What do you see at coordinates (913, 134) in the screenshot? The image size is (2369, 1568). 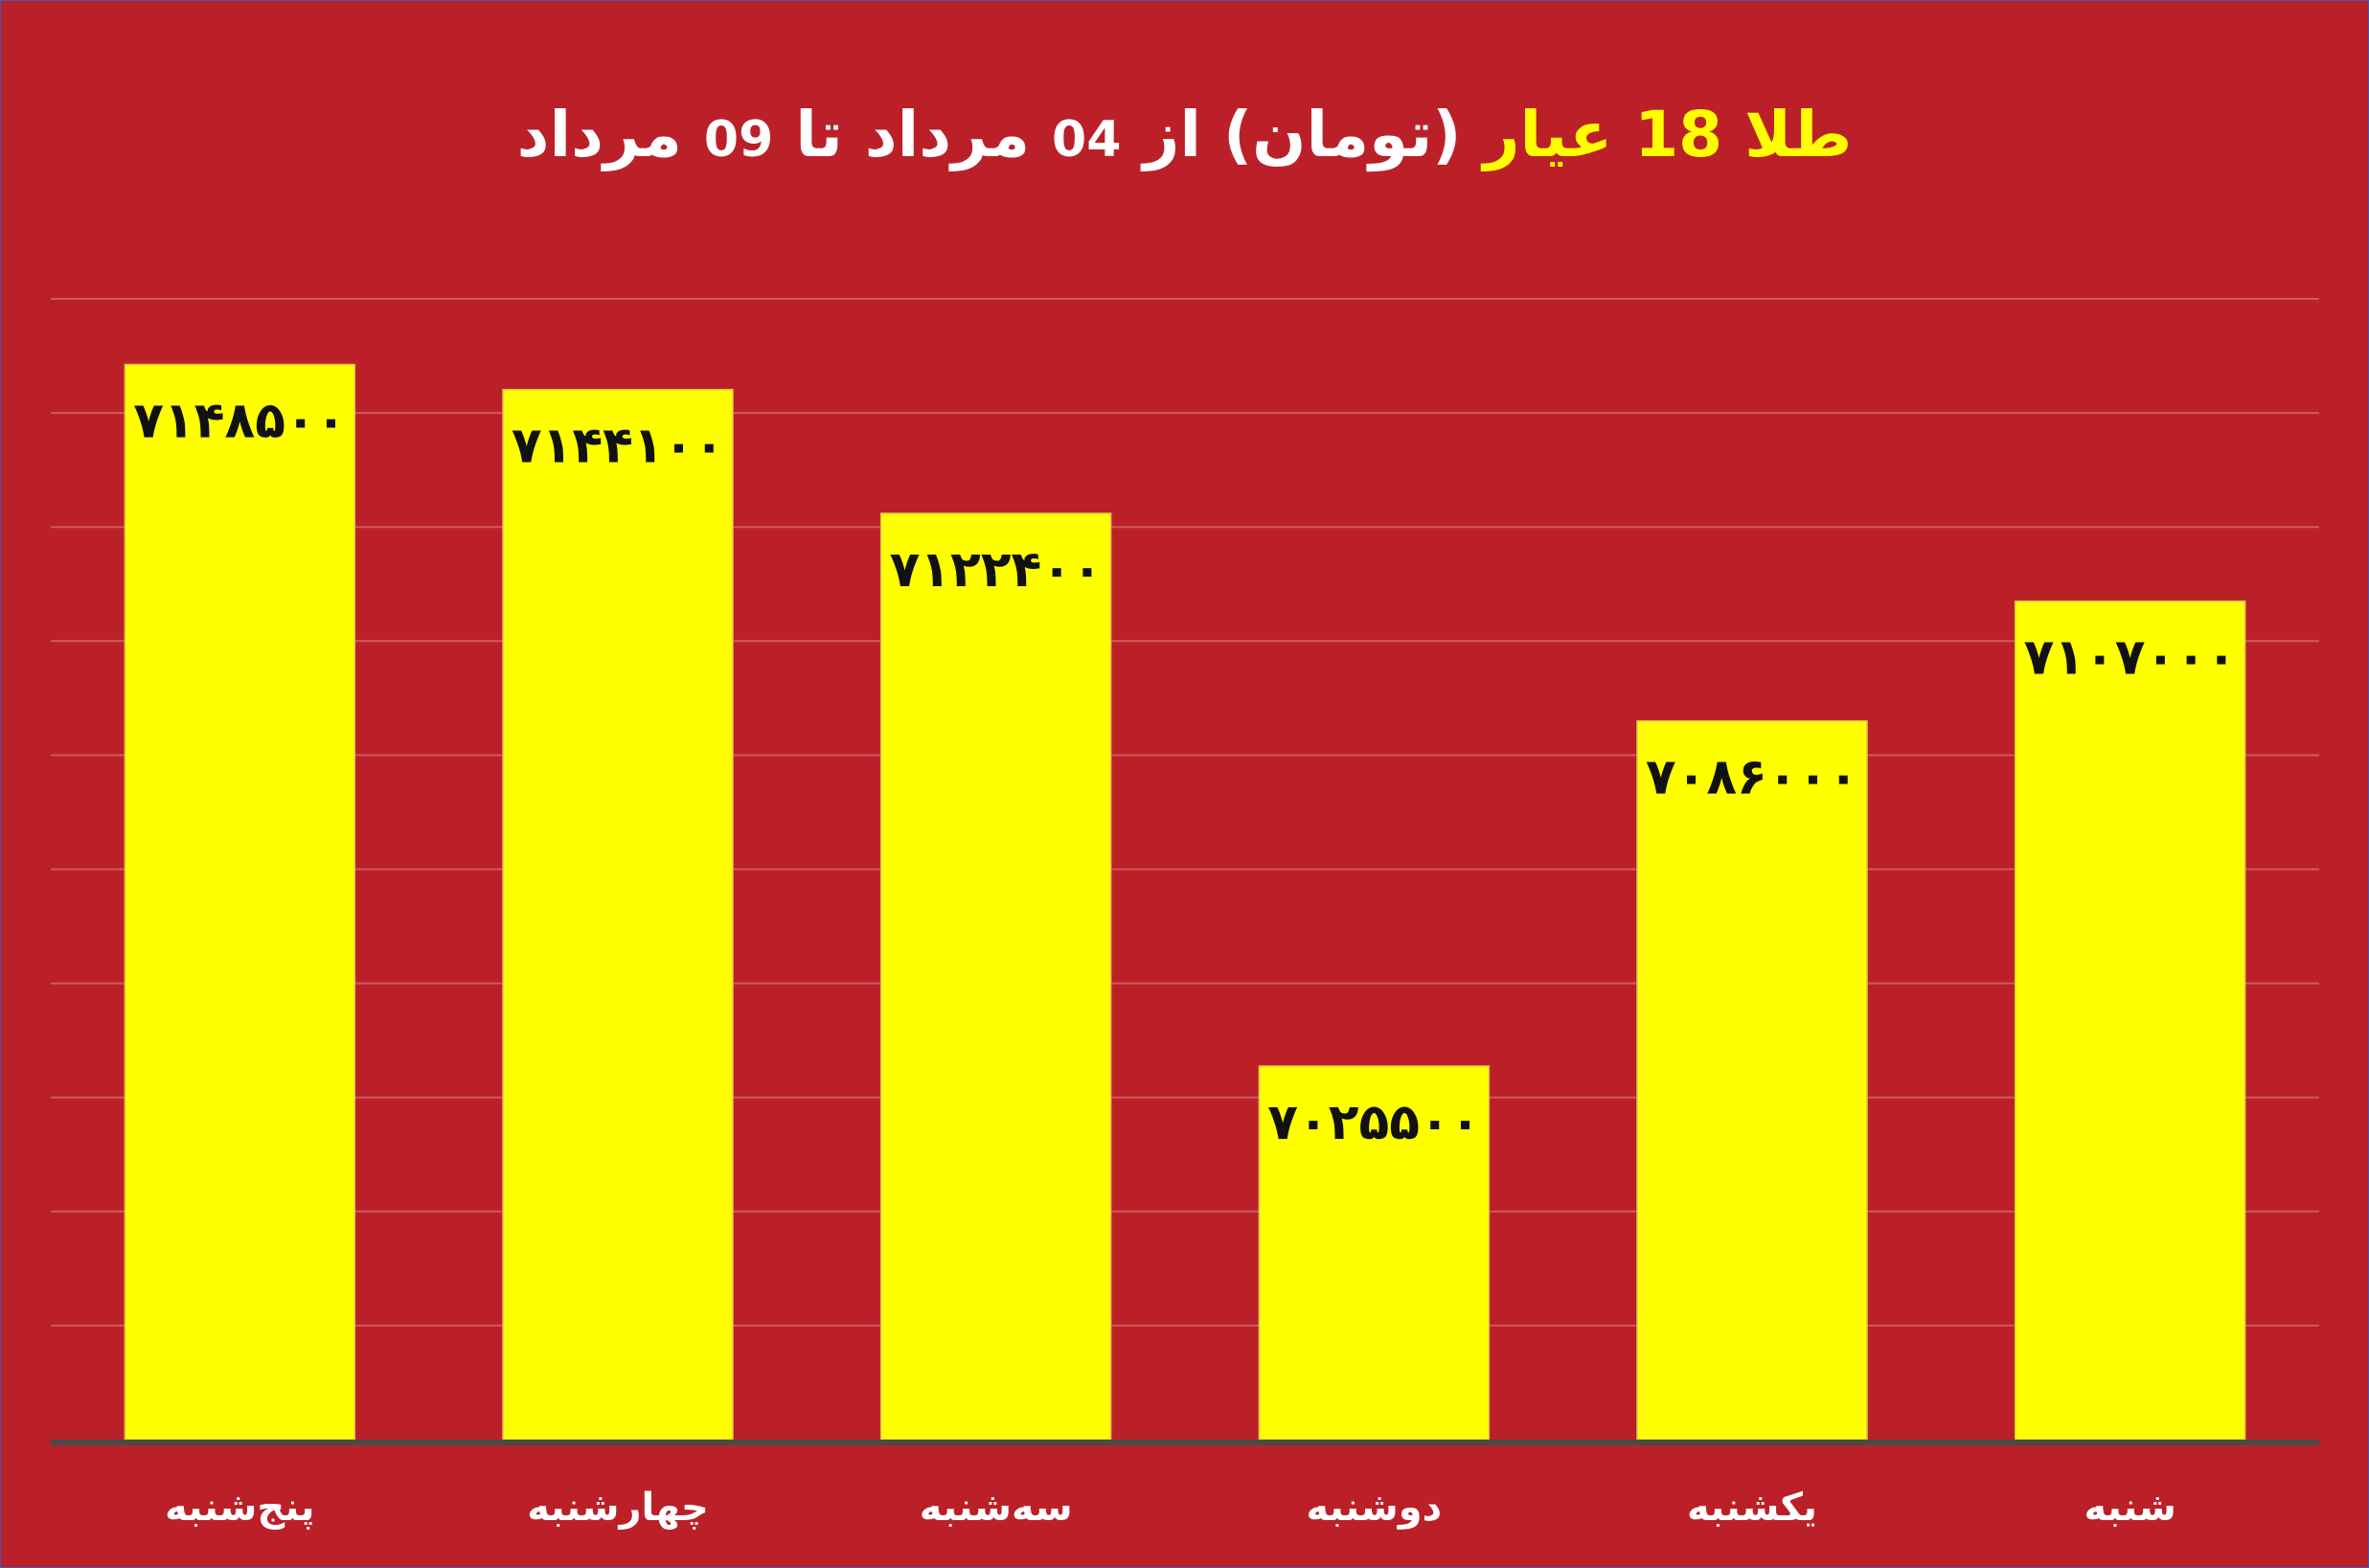 I see `title-part-2: مرداد تا` at bounding box center [913, 134].